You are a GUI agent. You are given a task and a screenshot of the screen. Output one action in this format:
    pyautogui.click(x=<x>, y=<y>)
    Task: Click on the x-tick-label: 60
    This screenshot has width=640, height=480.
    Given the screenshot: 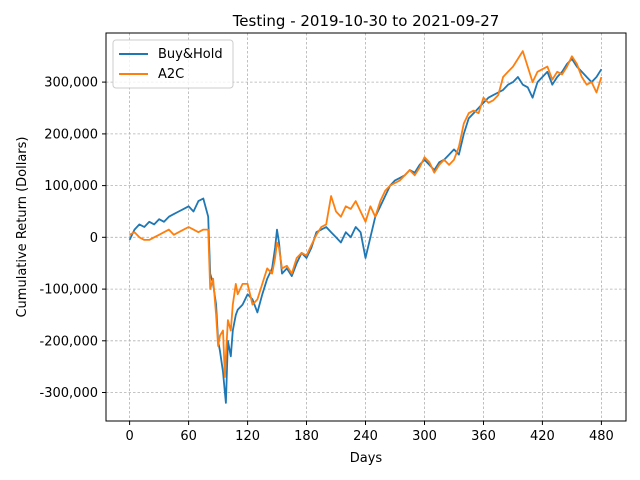 What is the action you would take?
    pyautogui.click(x=188, y=436)
    